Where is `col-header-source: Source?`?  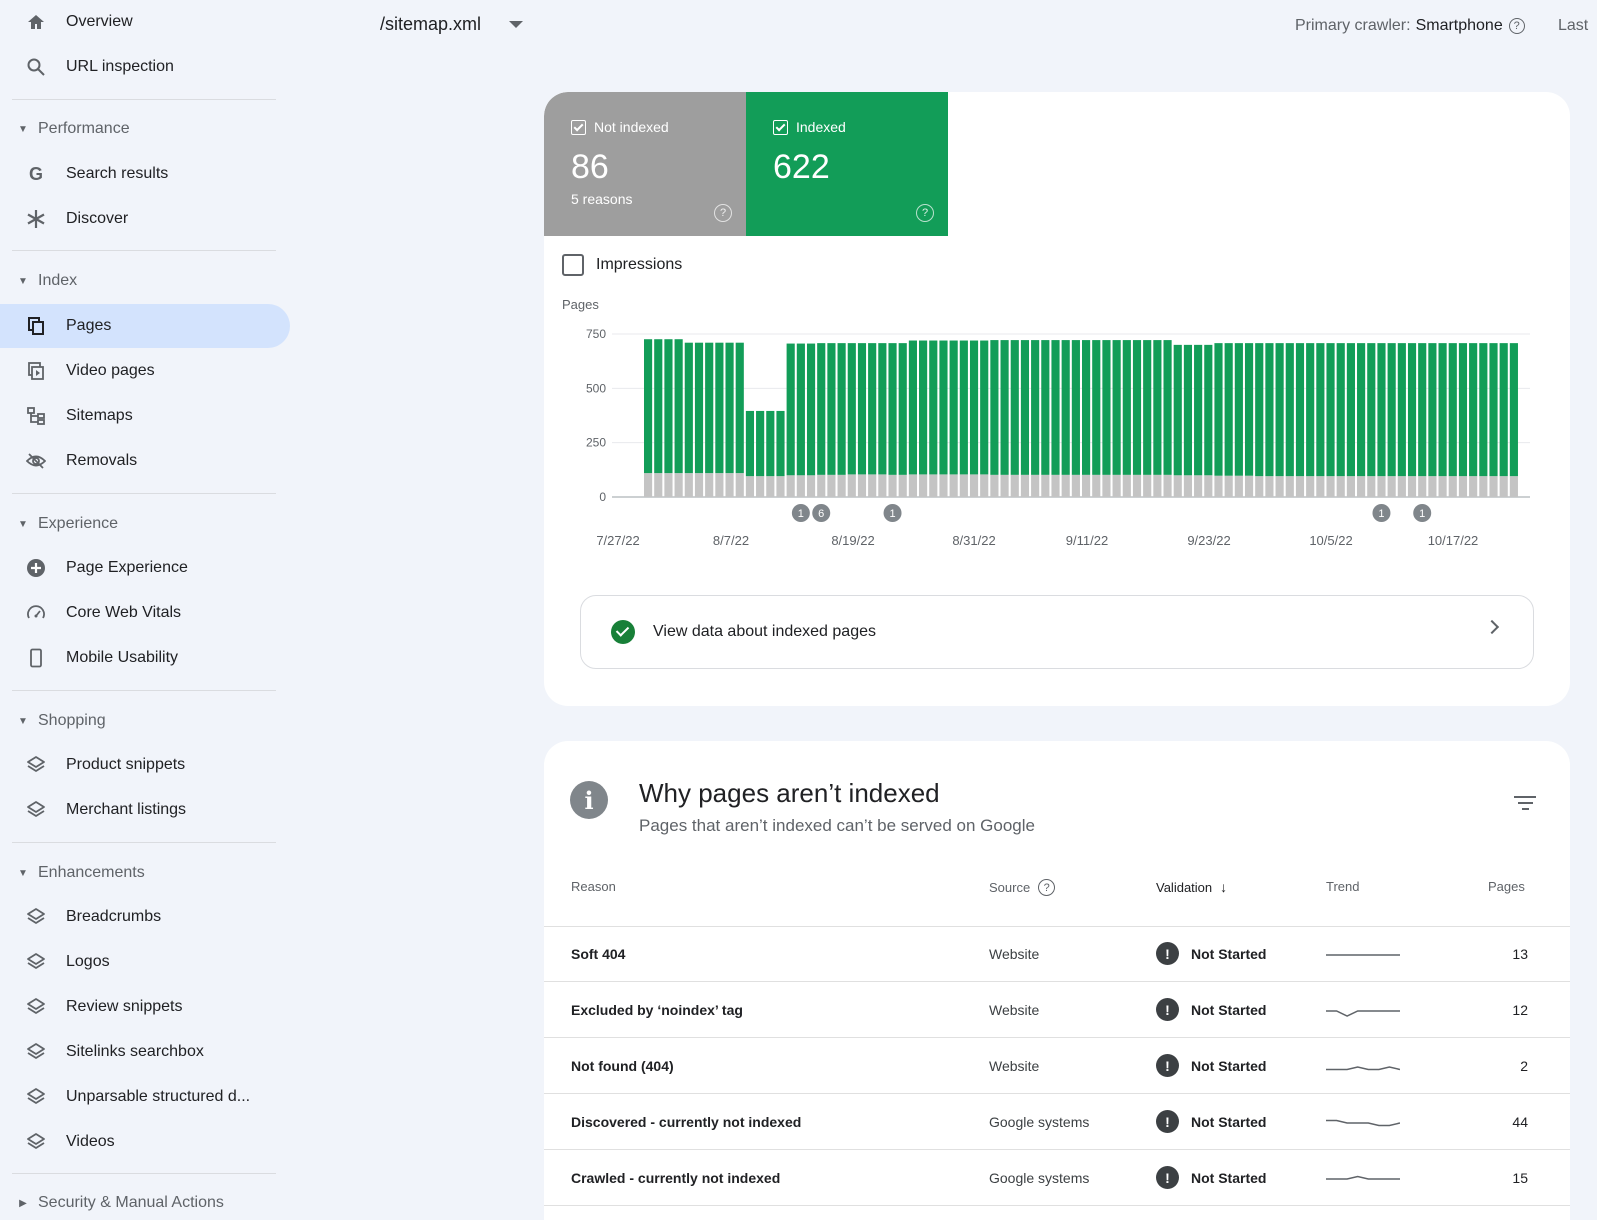
col-header-source: Source? is located at coordinates (1022, 887).